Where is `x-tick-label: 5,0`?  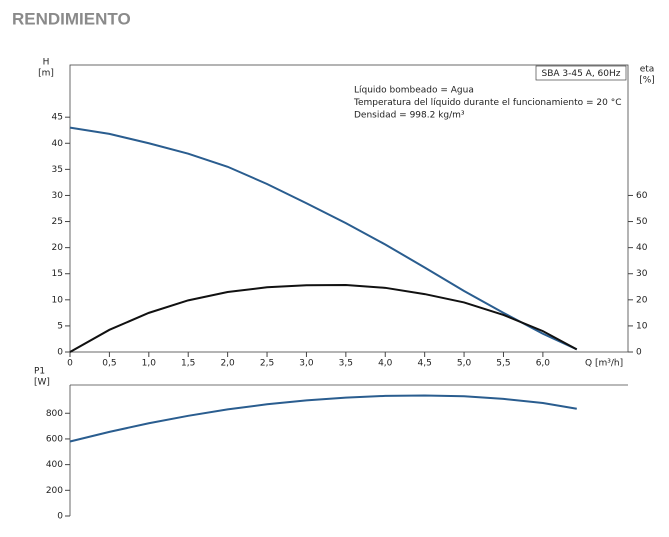 x-tick-label: 5,0 is located at coordinates (464, 364).